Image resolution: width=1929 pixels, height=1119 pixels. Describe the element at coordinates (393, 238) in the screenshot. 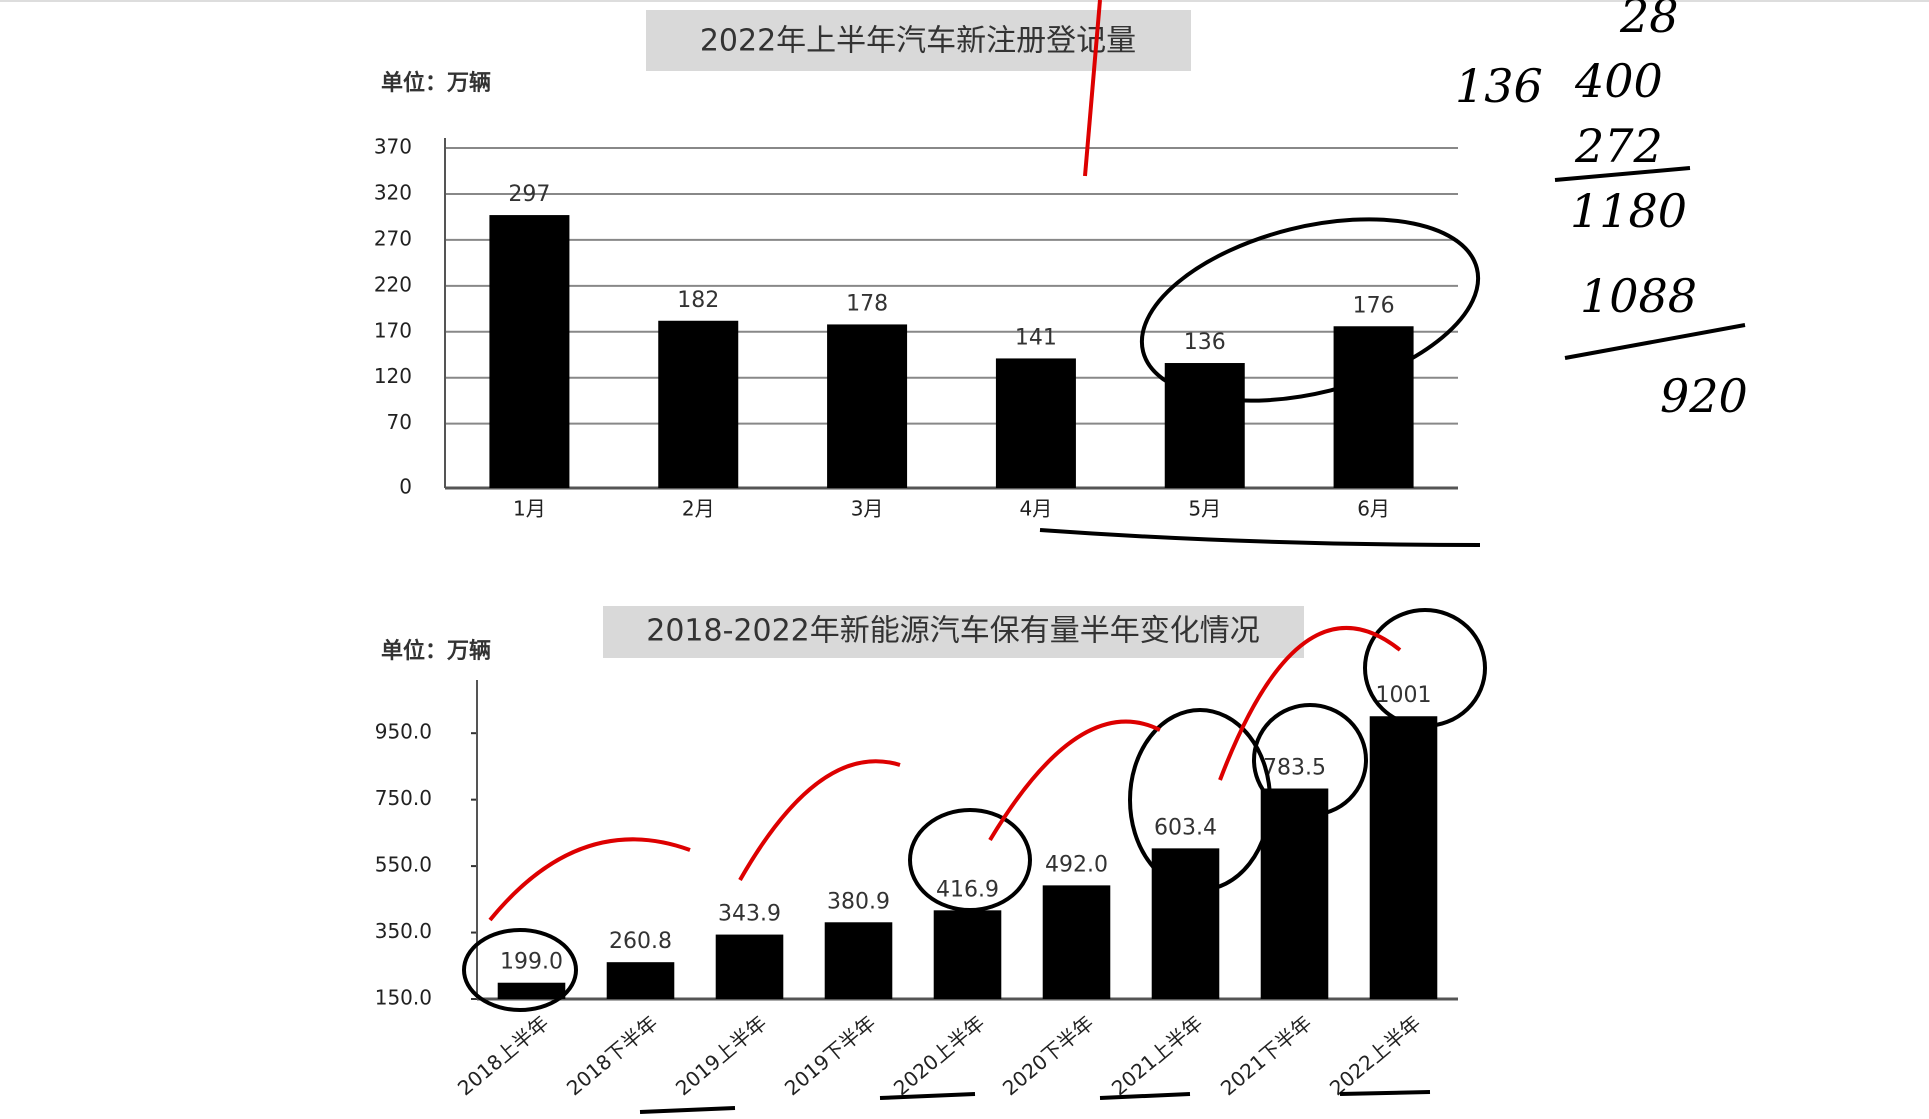

I see `y-tick-label: 270` at that location.